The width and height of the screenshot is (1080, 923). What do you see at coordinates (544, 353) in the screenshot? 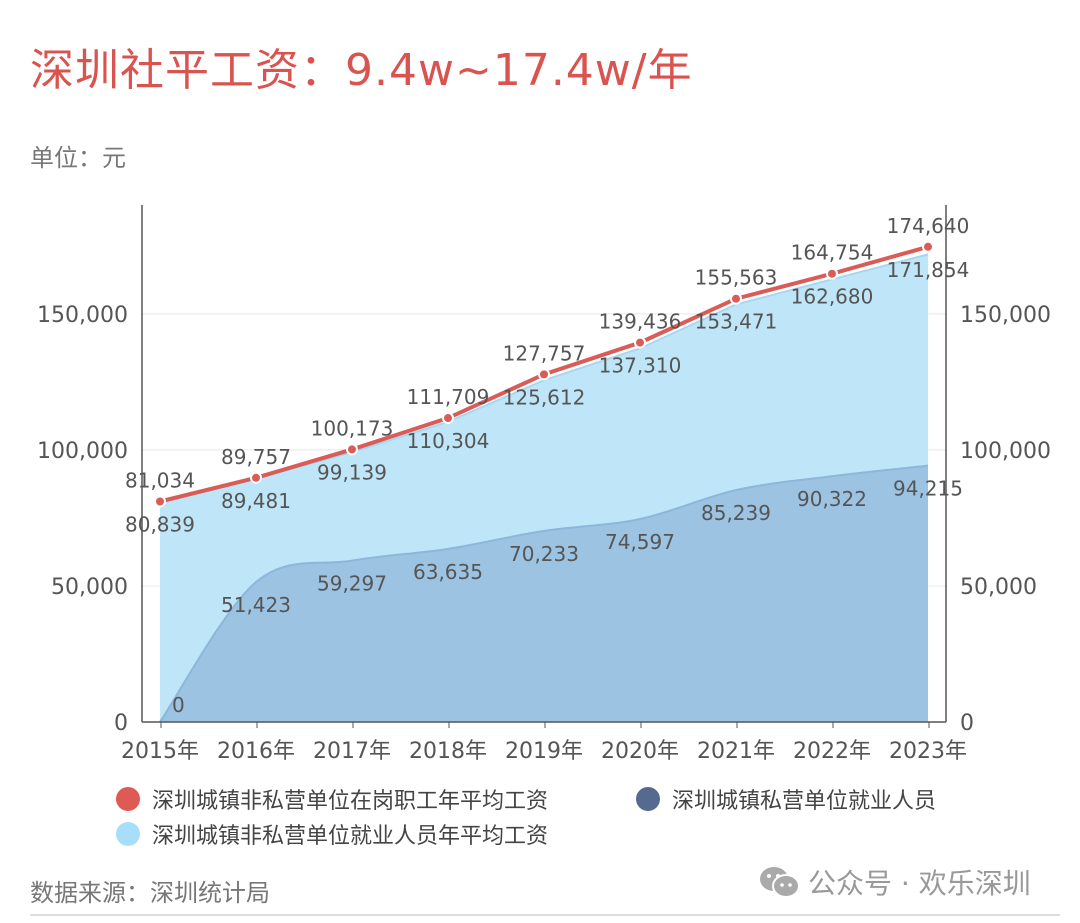
I see `data-label-red: 127,757` at bounding box center [544, 353].